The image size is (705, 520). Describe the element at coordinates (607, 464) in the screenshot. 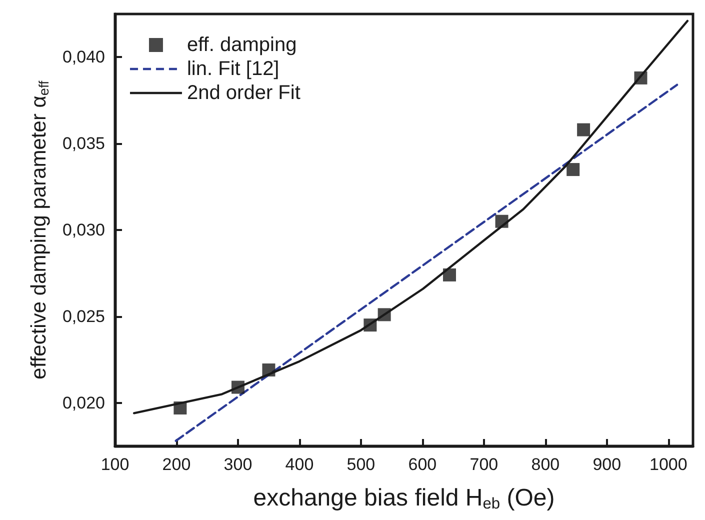

I see `x-tick-label: 900` at that location.